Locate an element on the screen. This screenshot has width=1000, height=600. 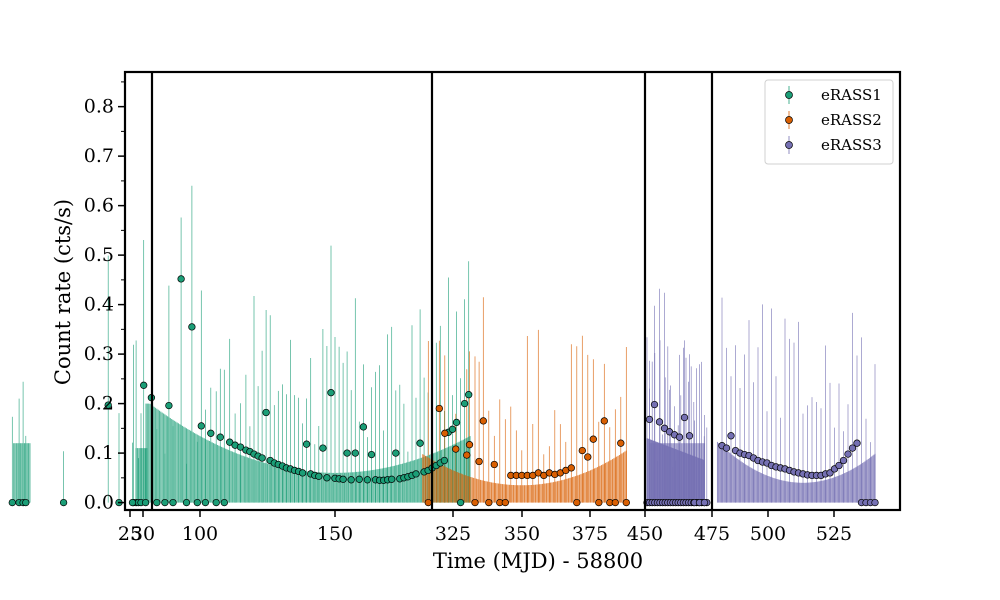
x-tick-label: 30 is located at coordinates (143, 534).